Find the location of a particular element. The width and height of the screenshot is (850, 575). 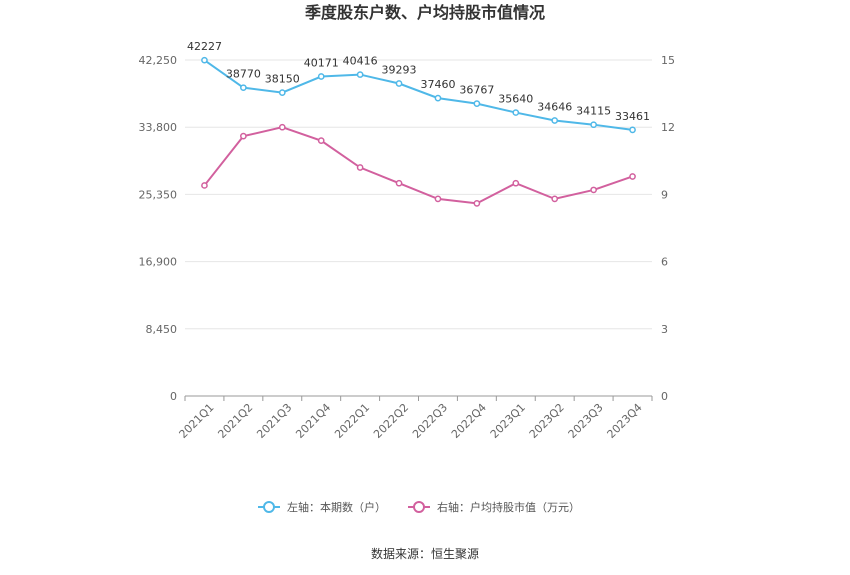

x-tick-label: 2021Q2 is located at coordinates (235, 421).